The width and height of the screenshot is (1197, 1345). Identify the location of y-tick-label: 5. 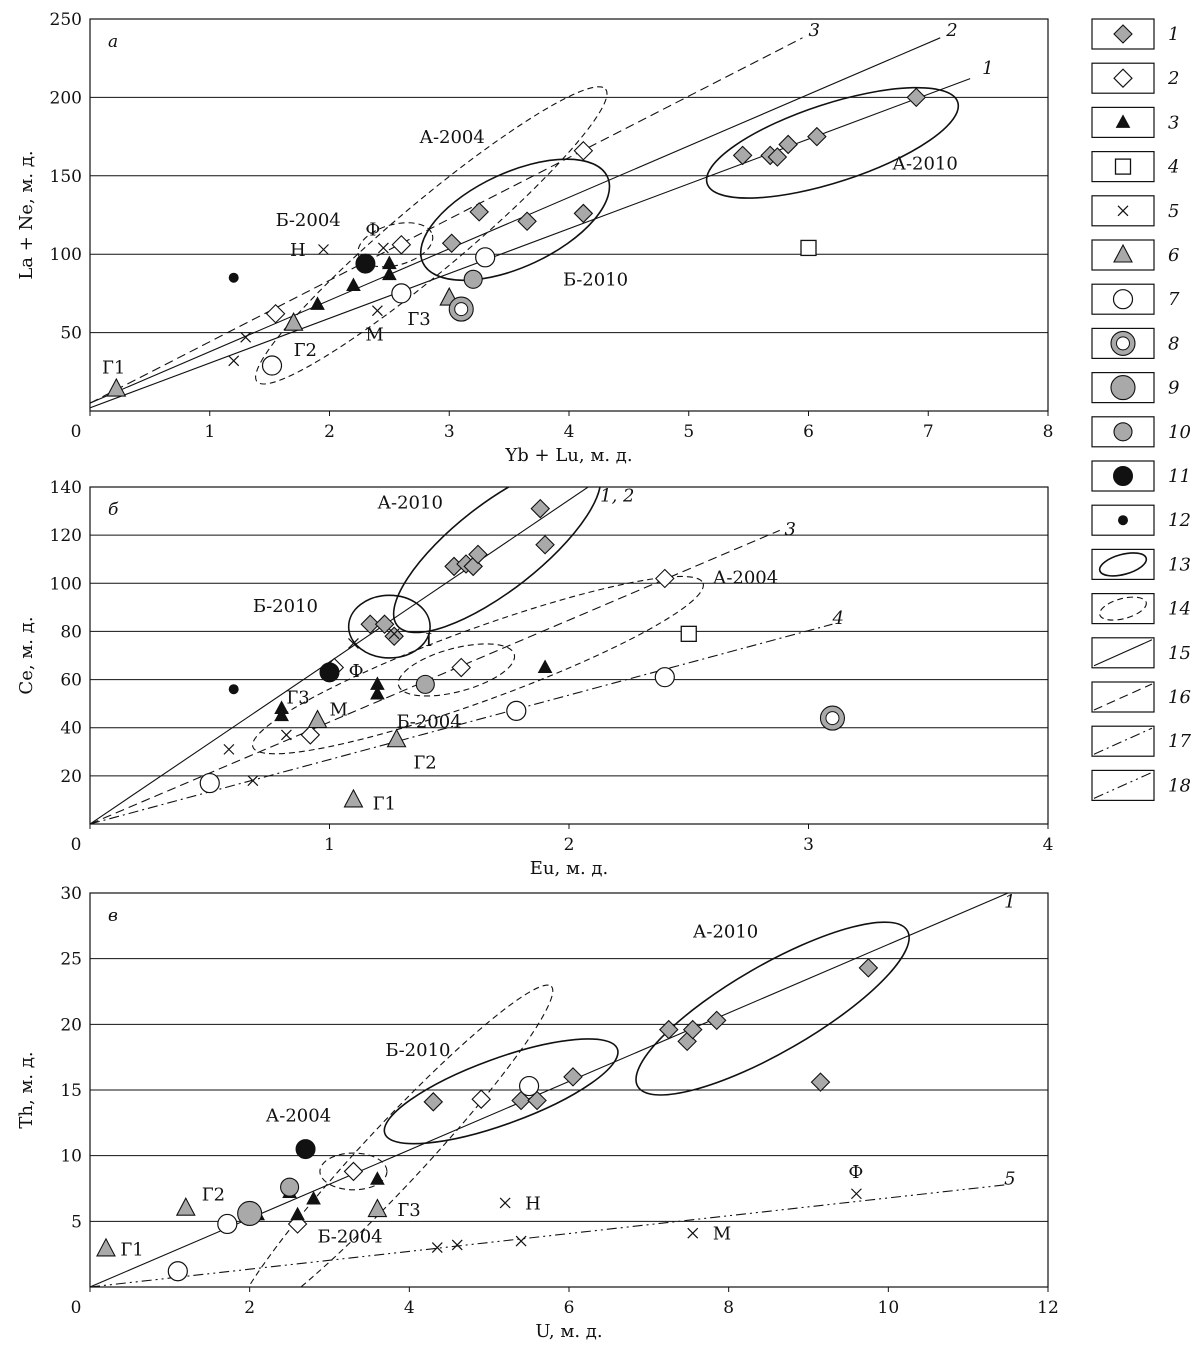
(76, 1222).